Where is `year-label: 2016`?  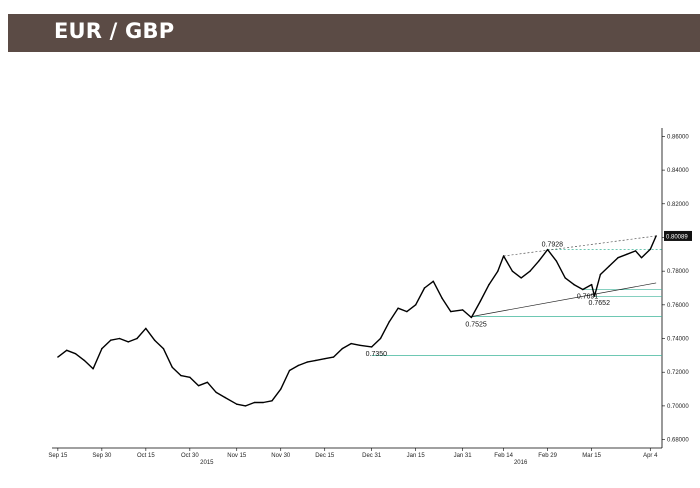 year-label: 2016 is located at coordinates (521, 463).